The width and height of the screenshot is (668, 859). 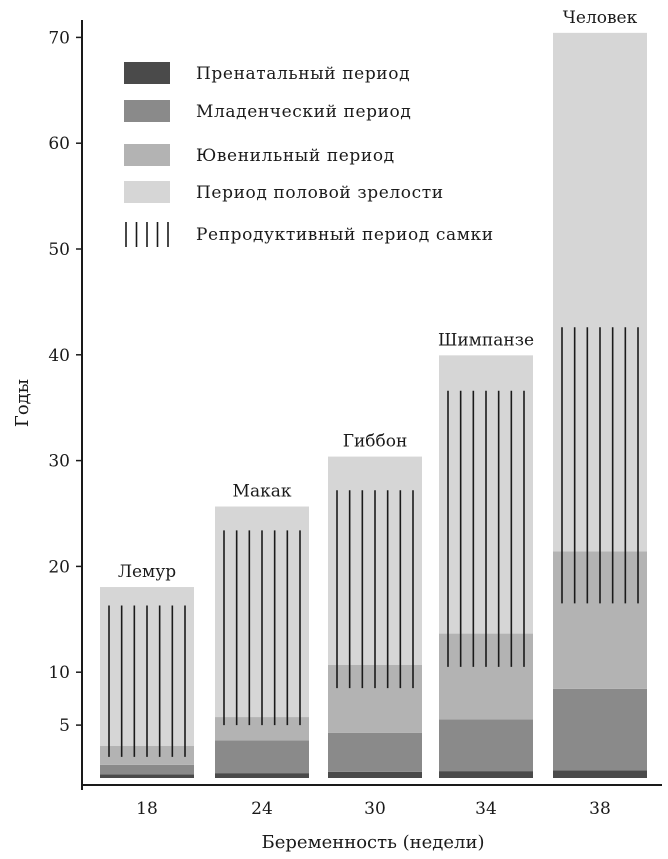 What do you see at coordinates (64, 726) in the screenshot?
I see `y-tick-label-1: 5` at bounding box center [64, 726].